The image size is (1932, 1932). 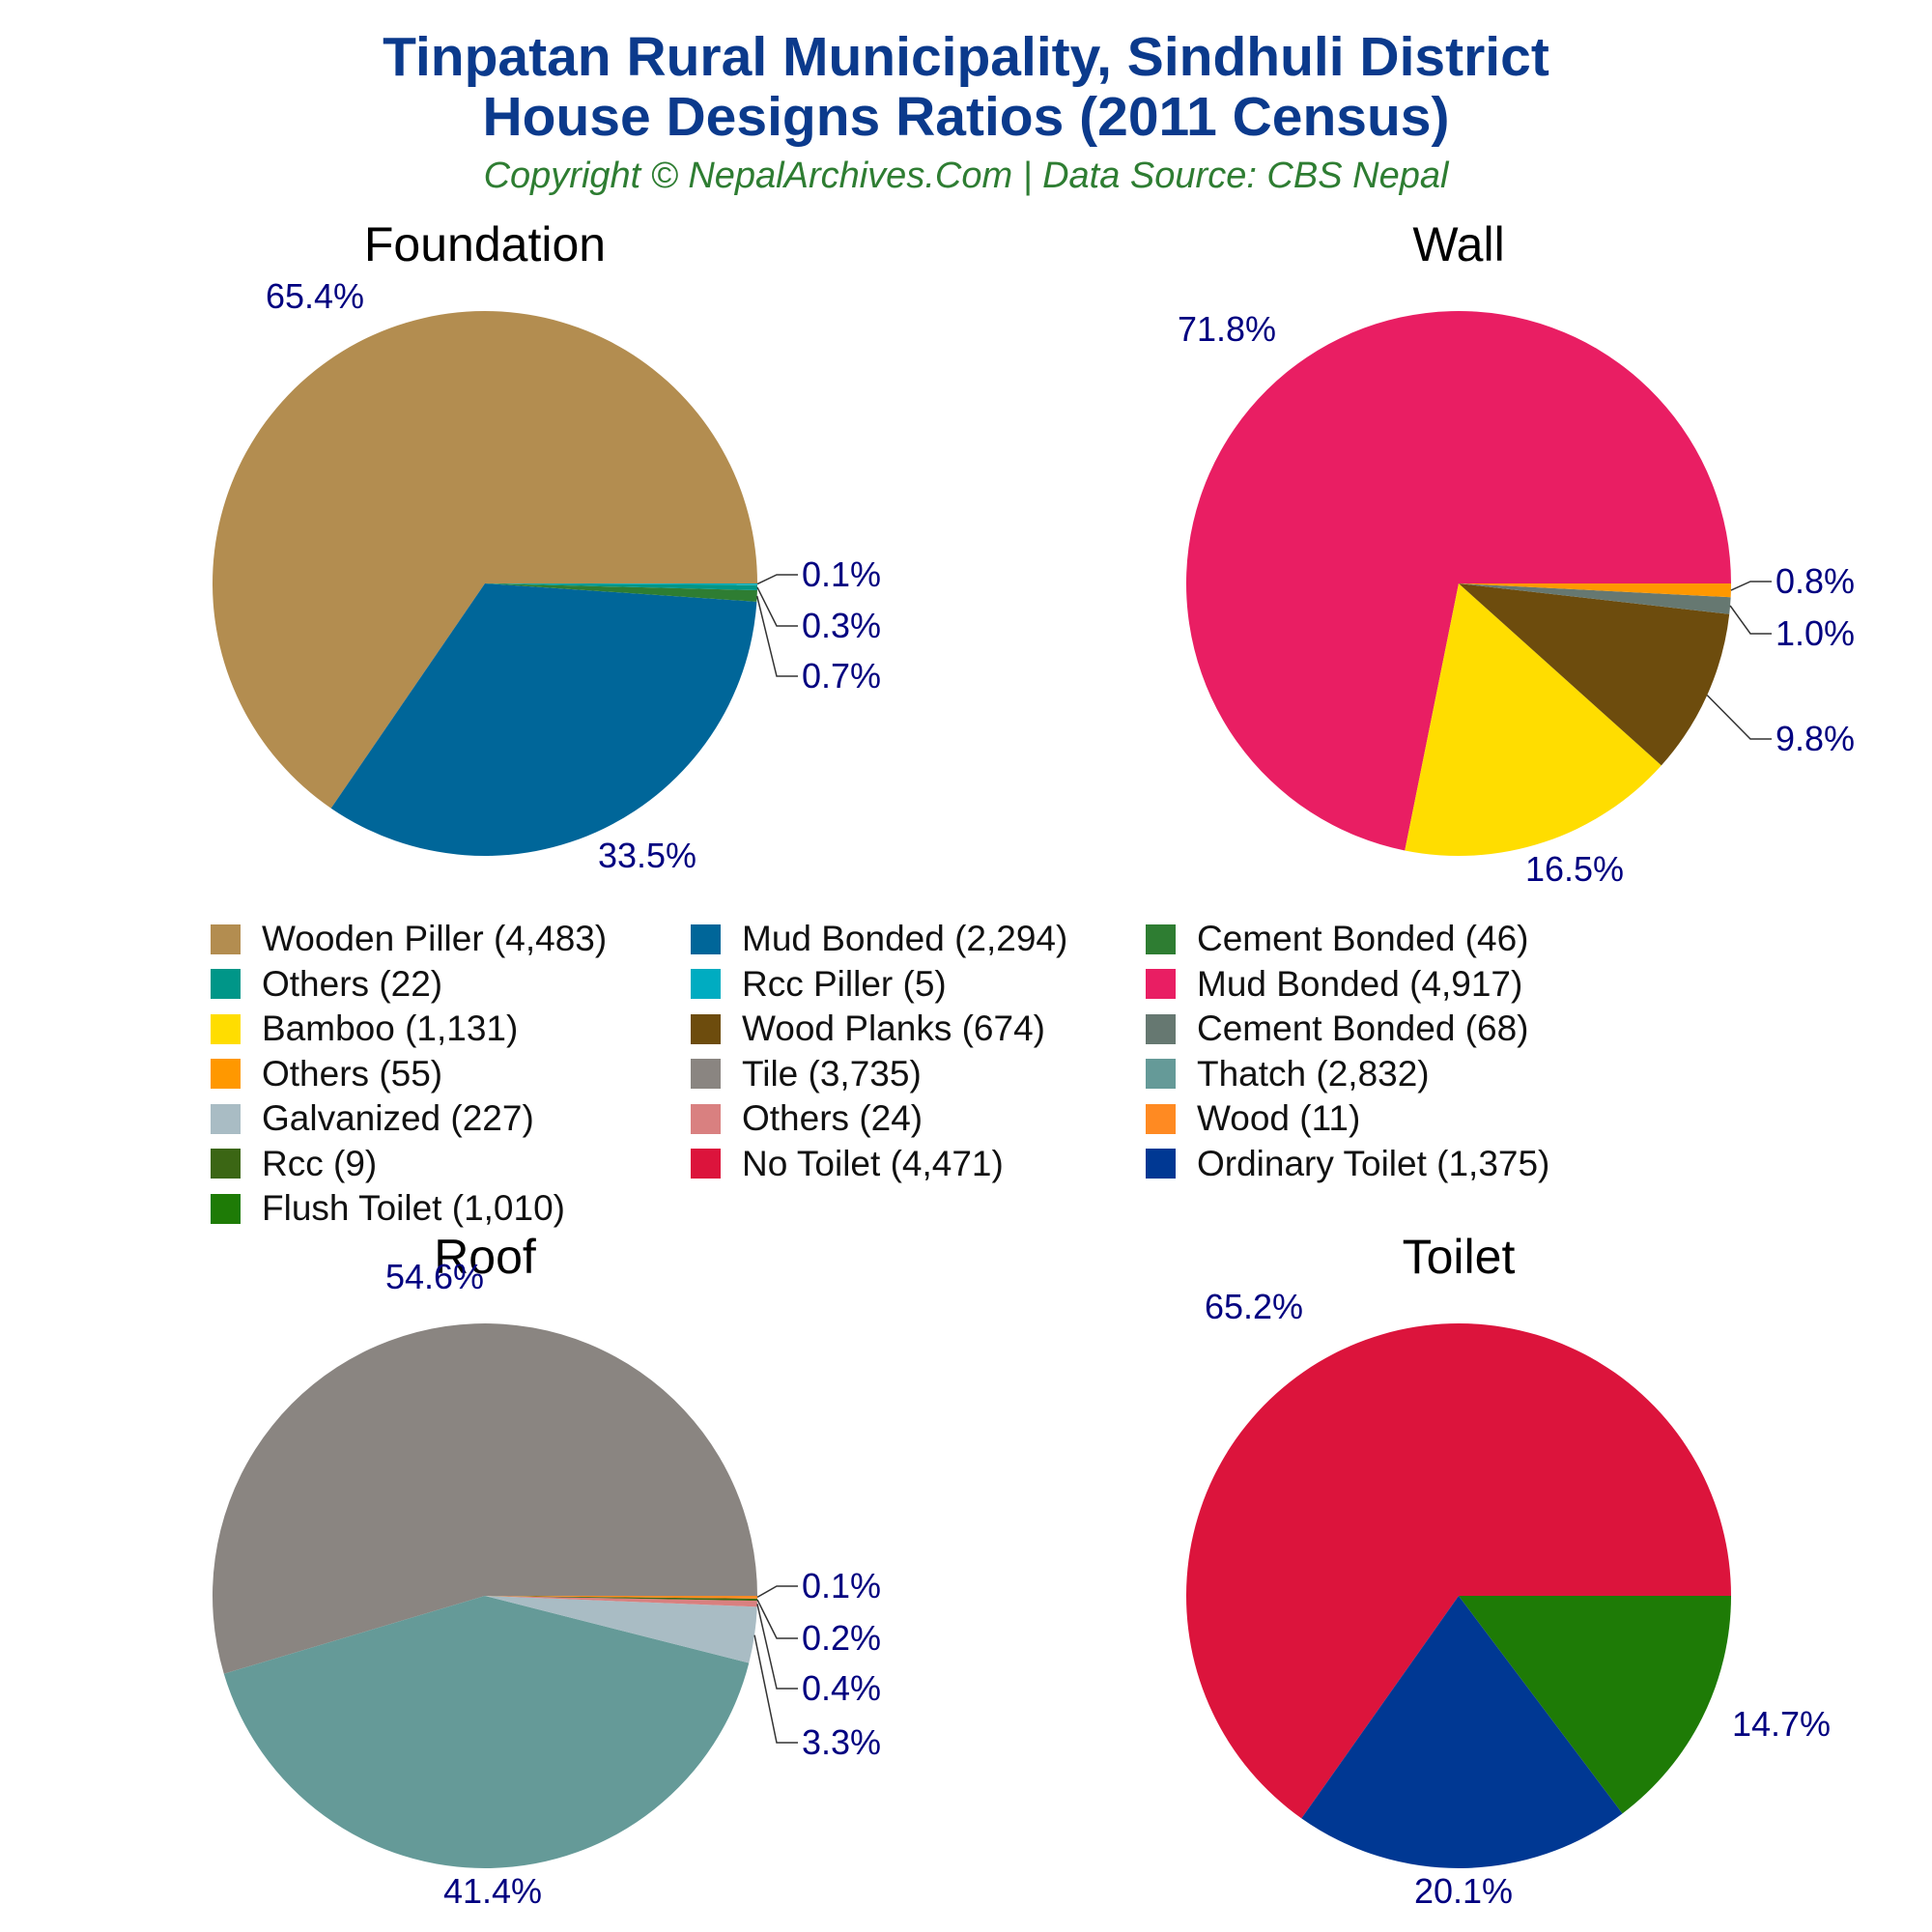 What do you see at coordinates (1815, 633) in the screenshot?
I see `wall-label-cement-bonded: 1.0%` at bounding box center [1815, 633].